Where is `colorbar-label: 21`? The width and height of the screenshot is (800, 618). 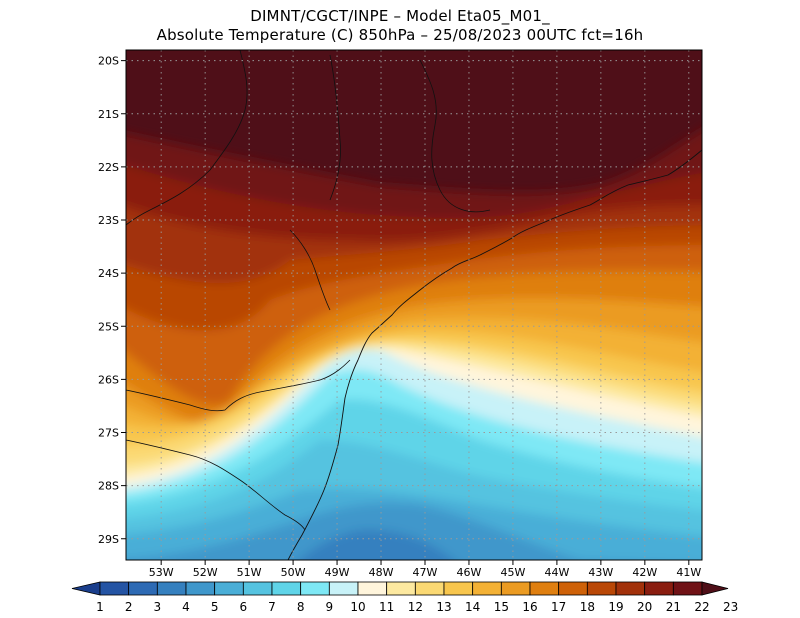
colorbar-label: 21 is located at coordinates (673, 607).